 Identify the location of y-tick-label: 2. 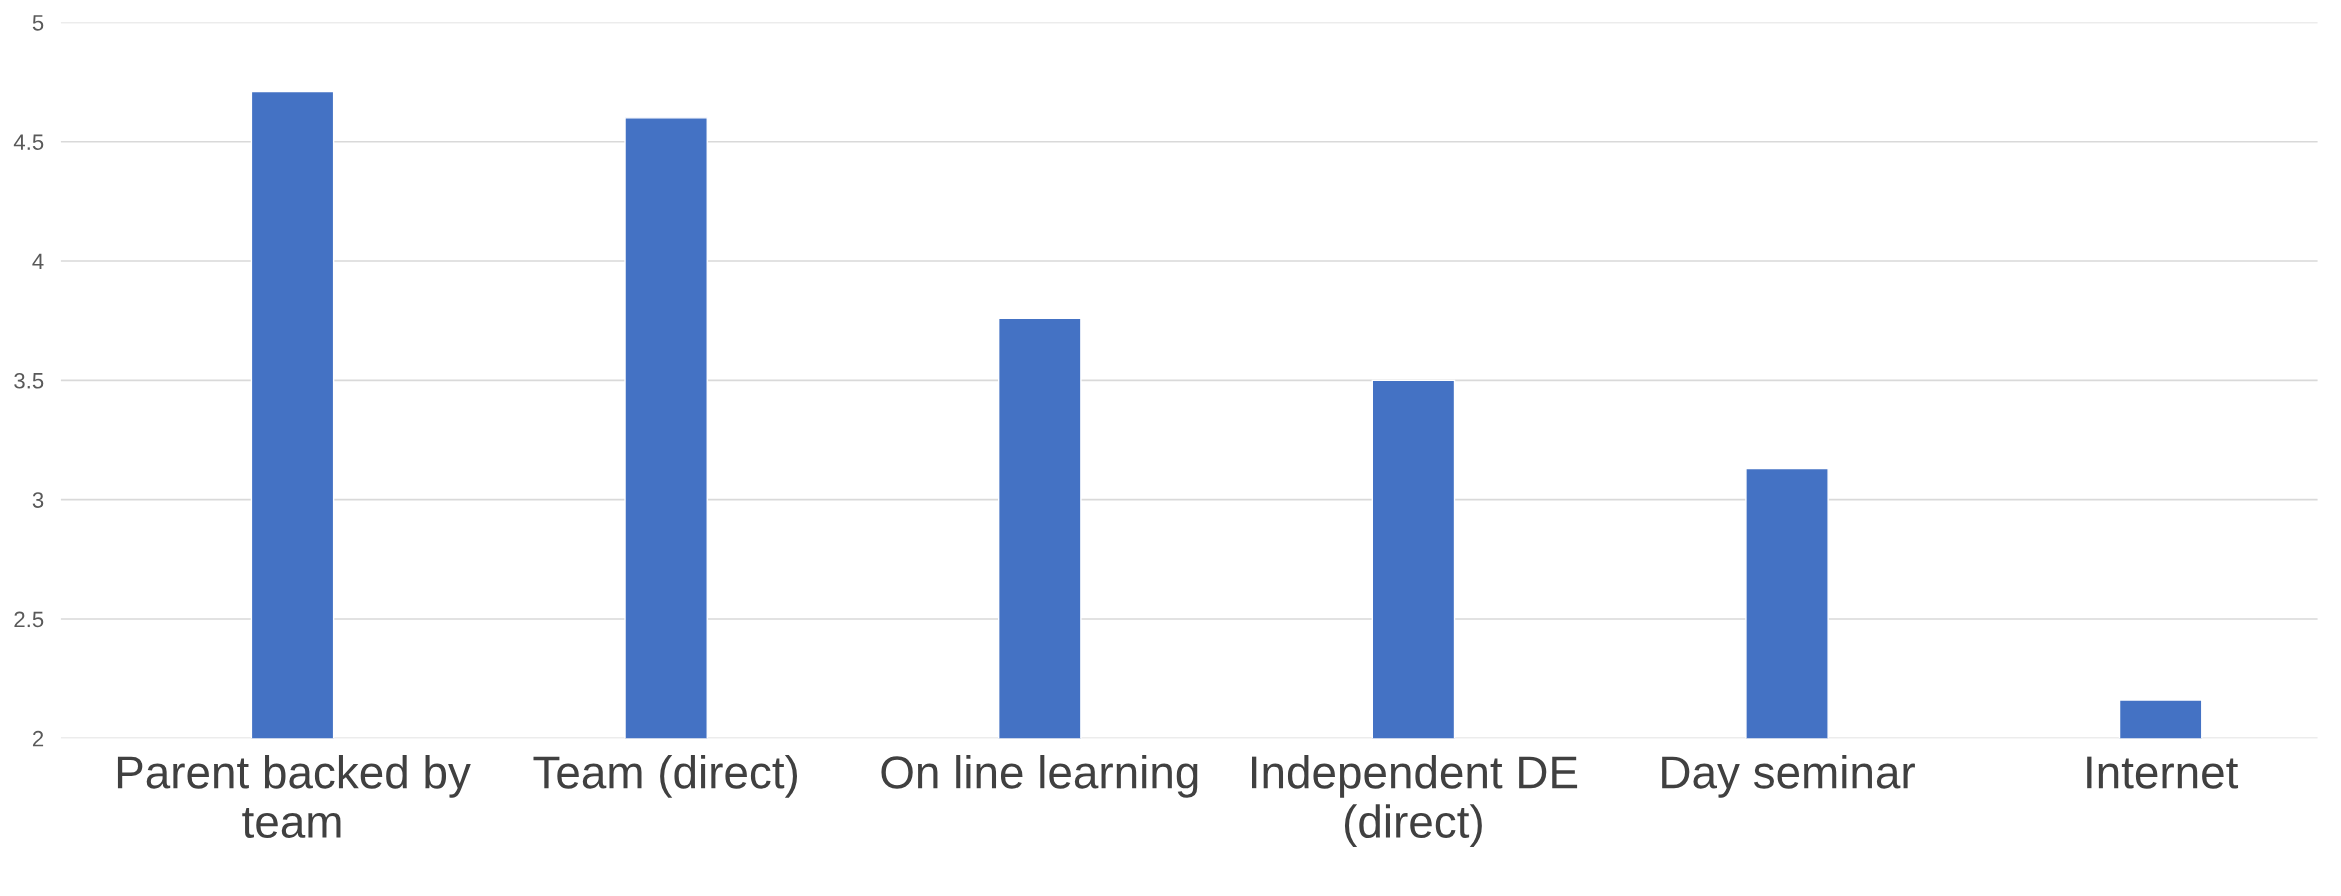
(38, 738).